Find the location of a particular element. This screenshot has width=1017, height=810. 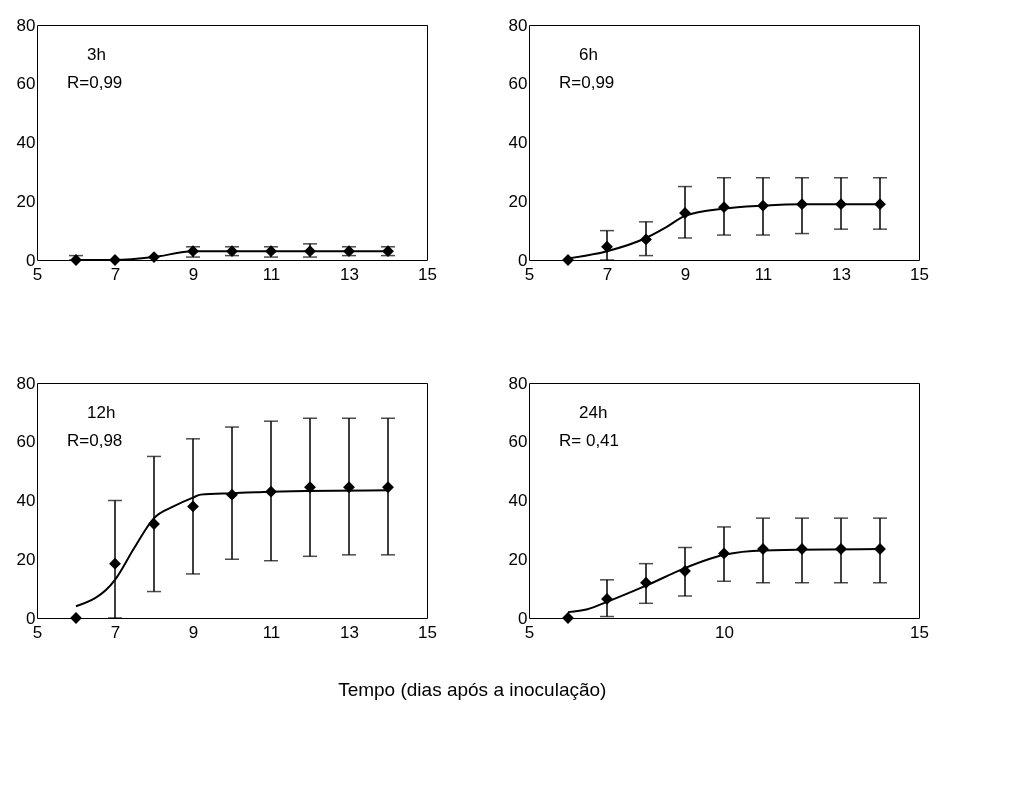

annotation: 24h is located at coordinates (593, 412).